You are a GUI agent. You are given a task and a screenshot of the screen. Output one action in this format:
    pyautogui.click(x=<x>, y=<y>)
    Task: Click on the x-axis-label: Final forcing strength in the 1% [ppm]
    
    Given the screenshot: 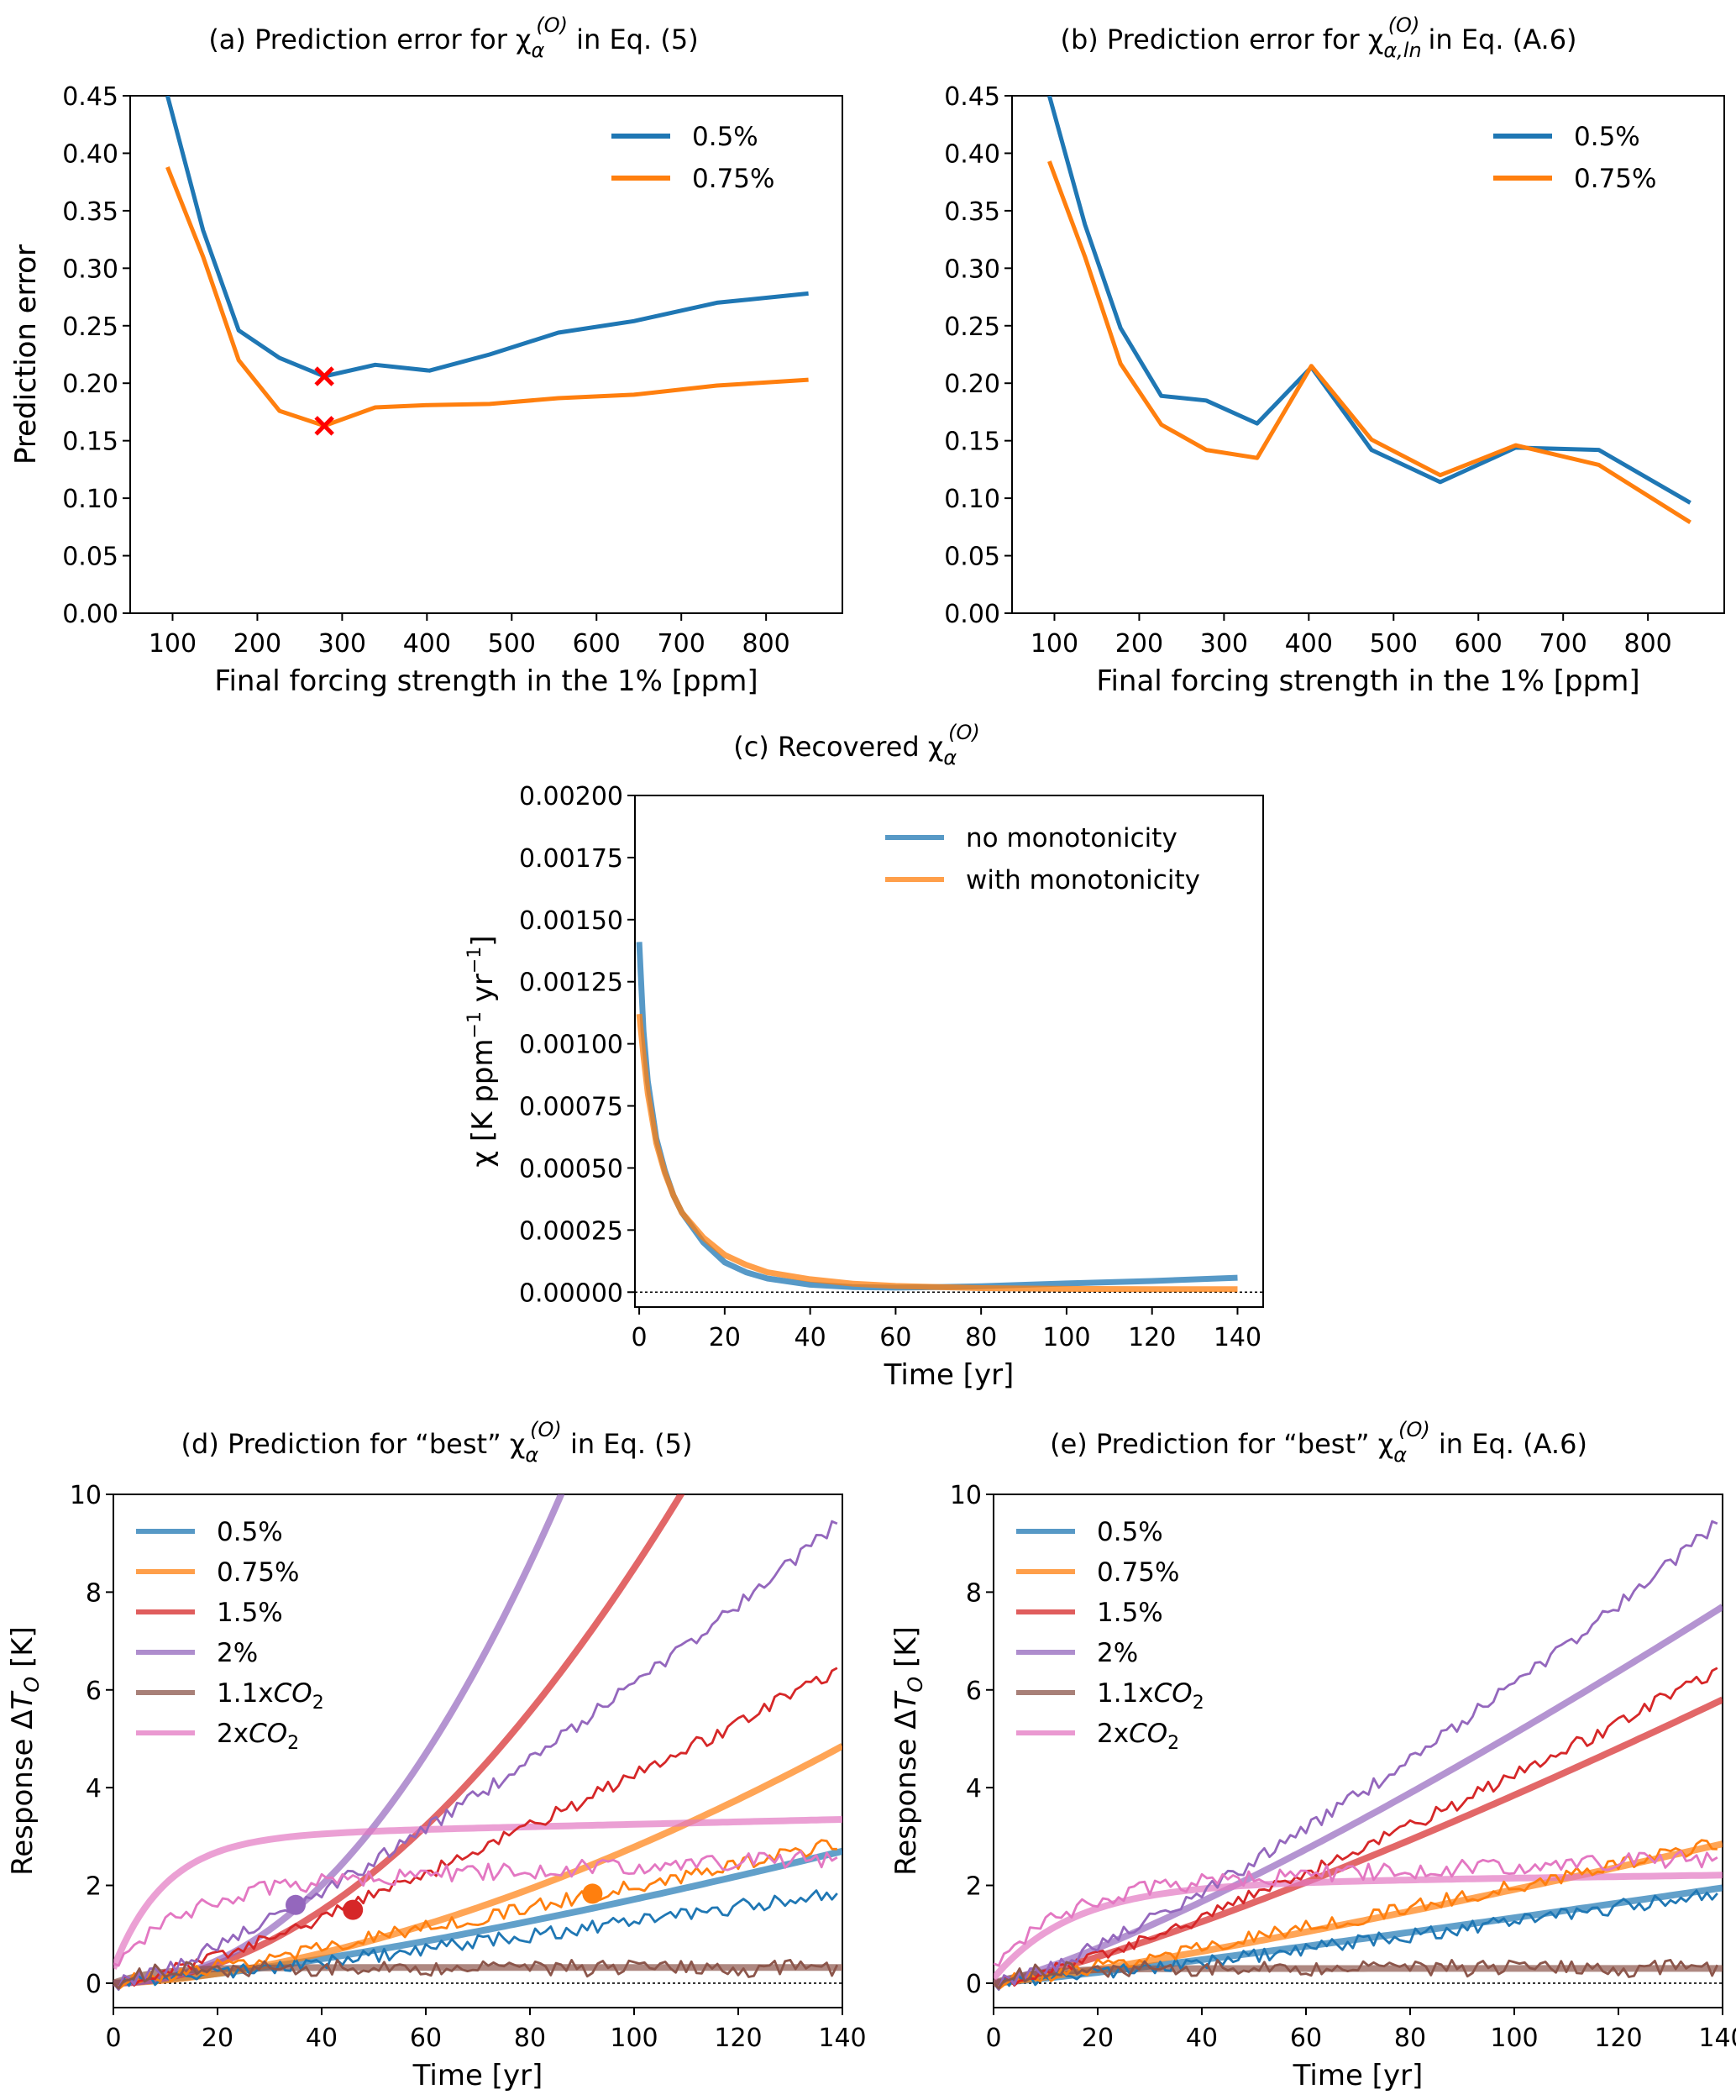 What is the action you would take?
    pyautogui.click(x=1367, y=681)
    